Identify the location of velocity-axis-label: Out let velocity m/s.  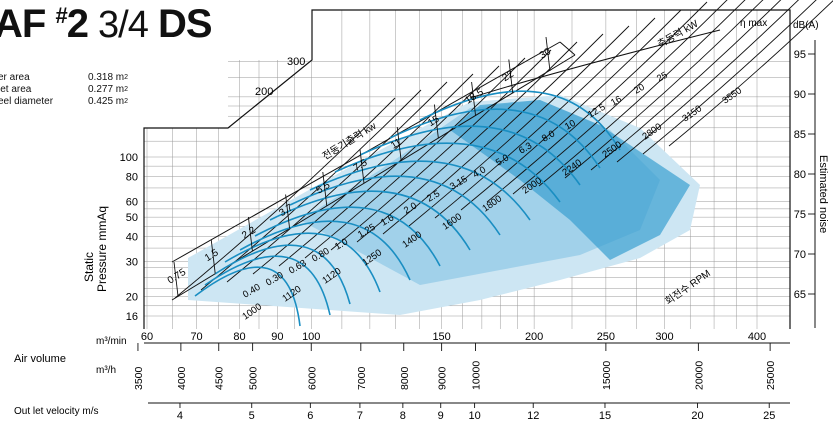
(56, 411).